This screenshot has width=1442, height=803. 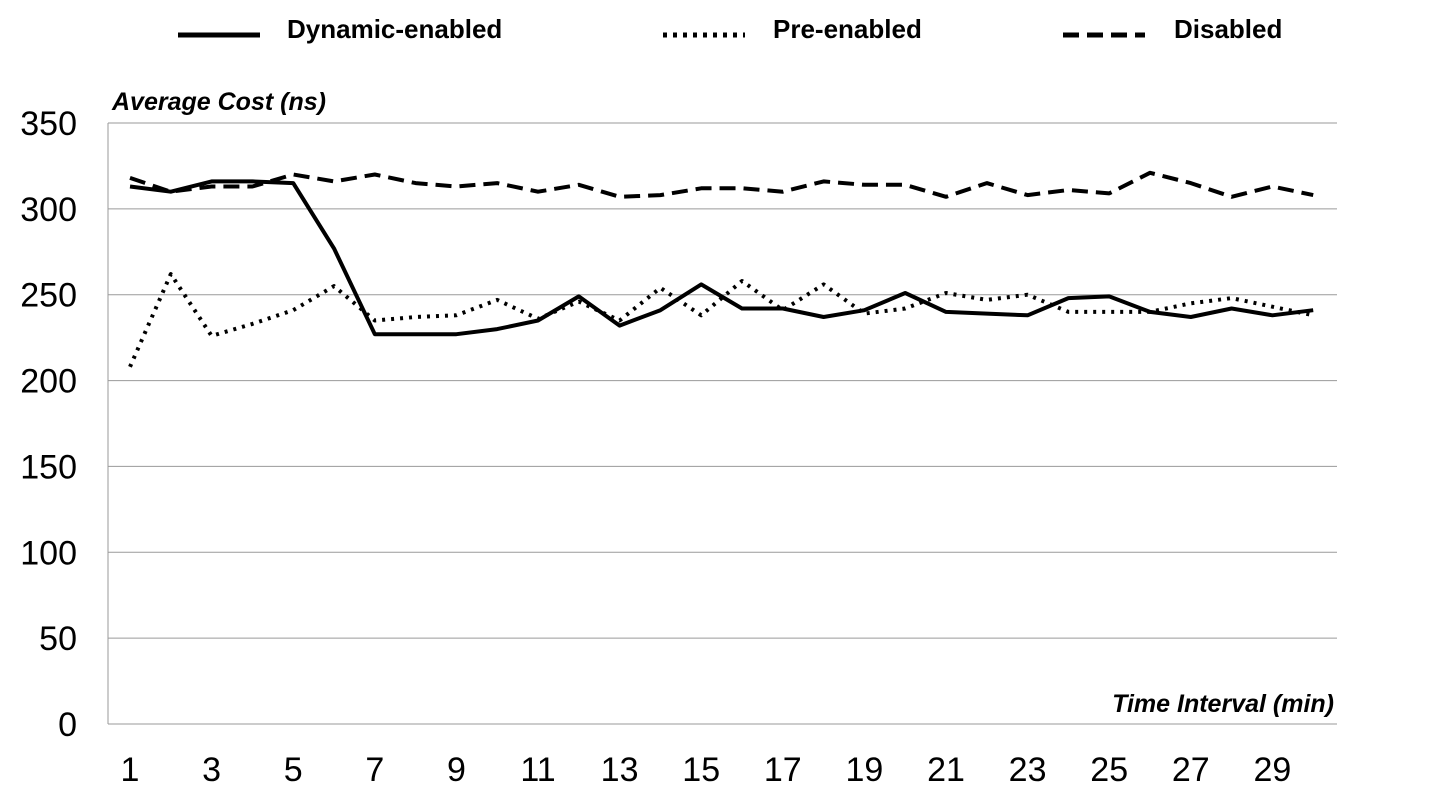 I want to click on x-tick-label: 29, so click(x=1272, y=770).